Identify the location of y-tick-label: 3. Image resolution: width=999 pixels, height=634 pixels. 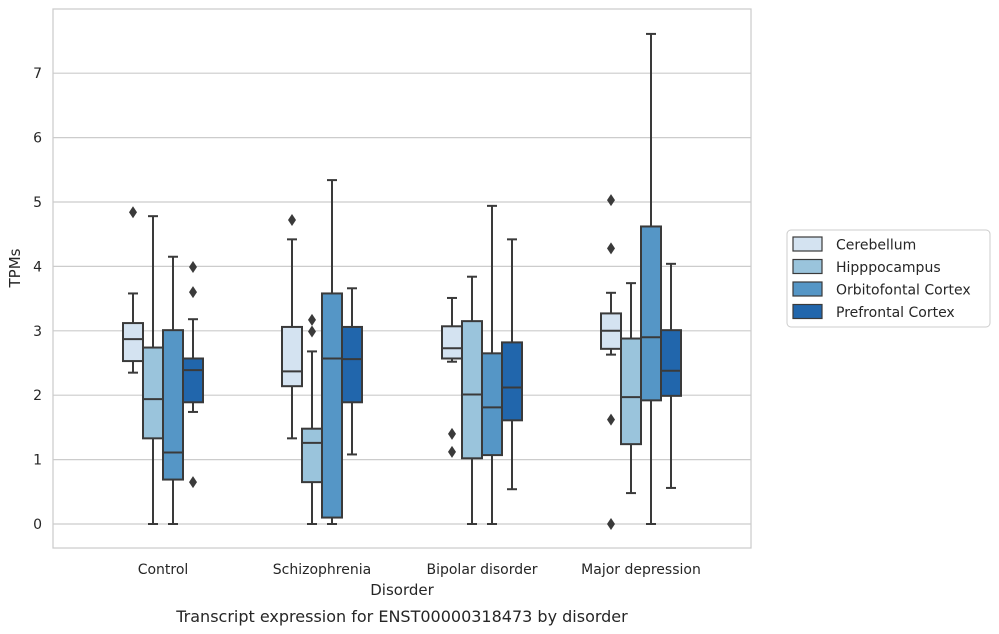
(37, 332).